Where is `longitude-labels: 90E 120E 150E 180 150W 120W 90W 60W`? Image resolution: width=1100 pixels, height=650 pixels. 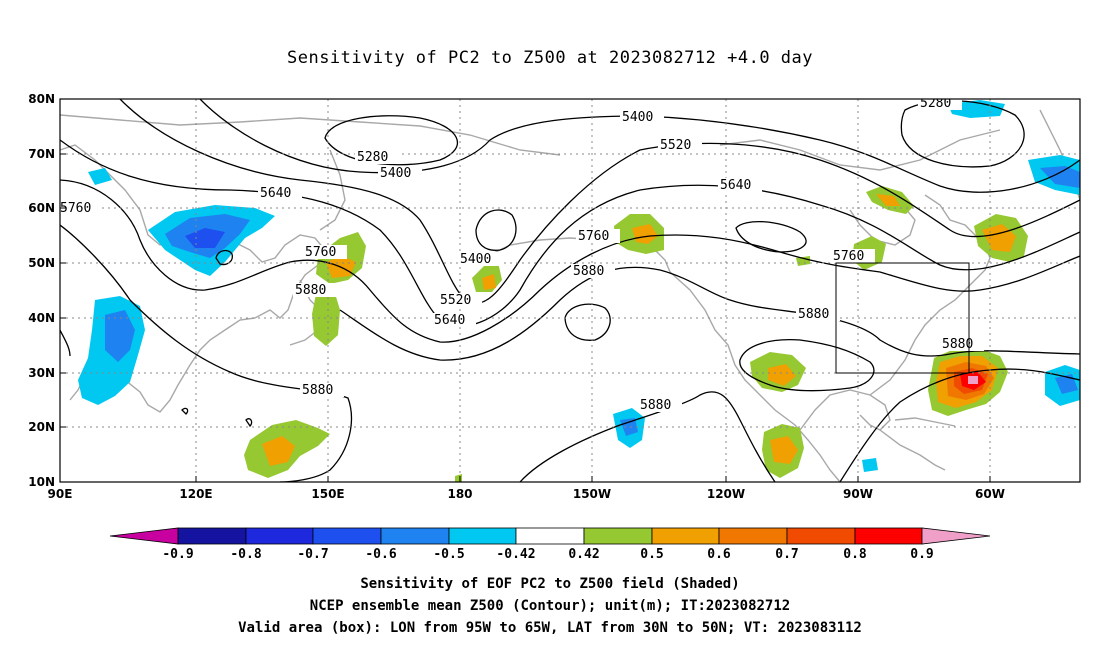 longitude-labels: 90E 120E 150E 180 150W 120W 90W 60W is located at coordinates (526, 494).